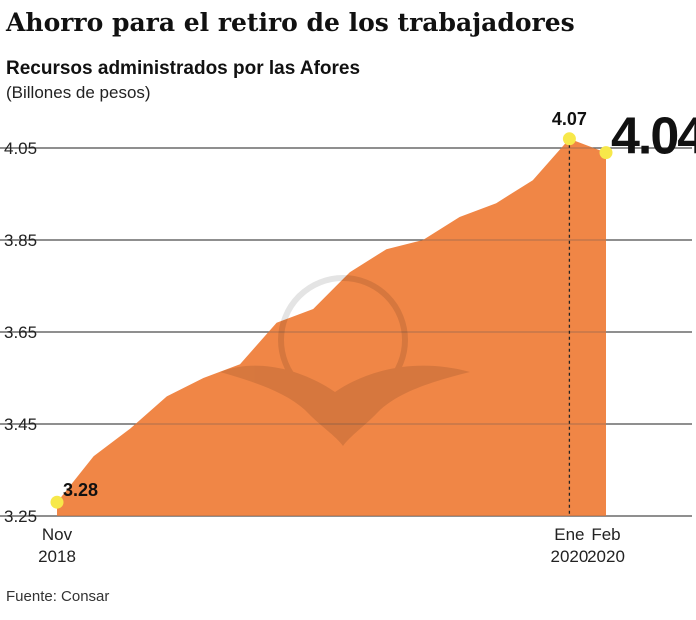  Describe the element at coordinates (653, 137) in the screenshot. I see `data-label: 4.04` at that location.